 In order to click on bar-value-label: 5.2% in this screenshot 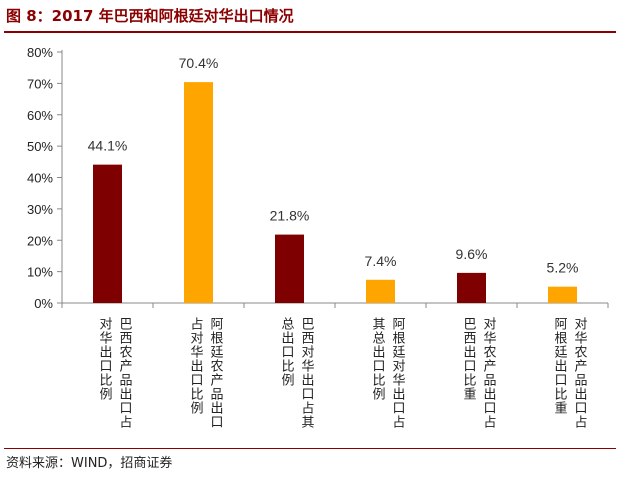, I will do `click(563, 268)`.